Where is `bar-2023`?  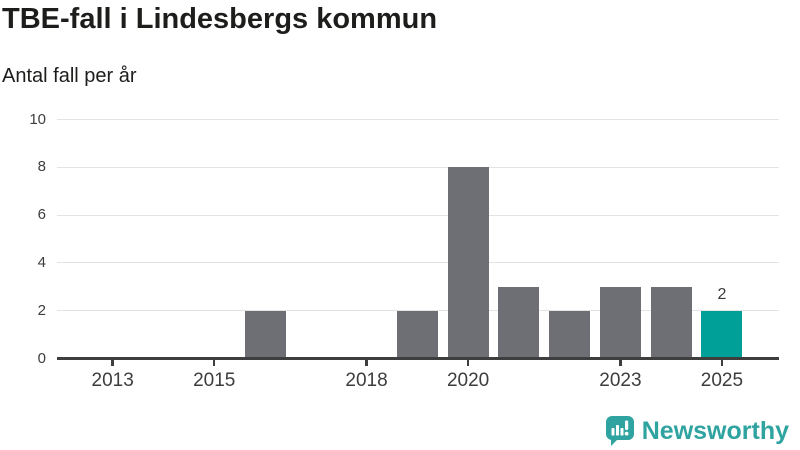 bar-2023 is located at coordinates (620, 322).